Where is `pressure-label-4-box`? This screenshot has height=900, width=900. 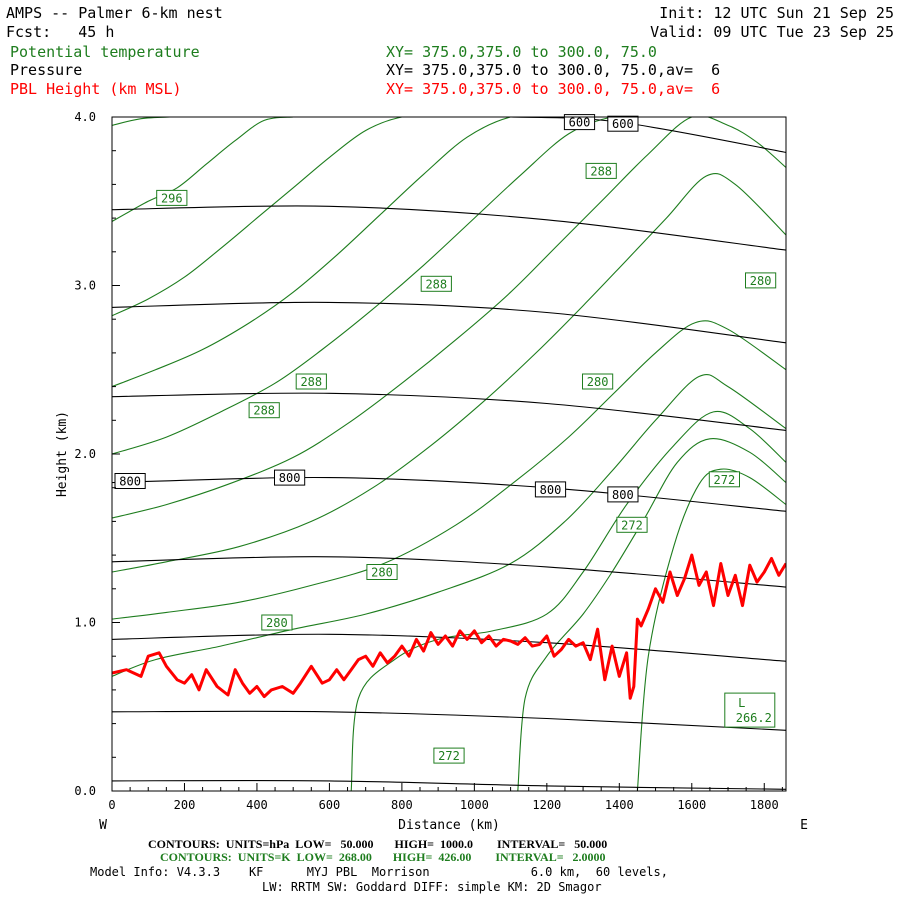
pressure-label-4-box is located at coordinates (579, 122).